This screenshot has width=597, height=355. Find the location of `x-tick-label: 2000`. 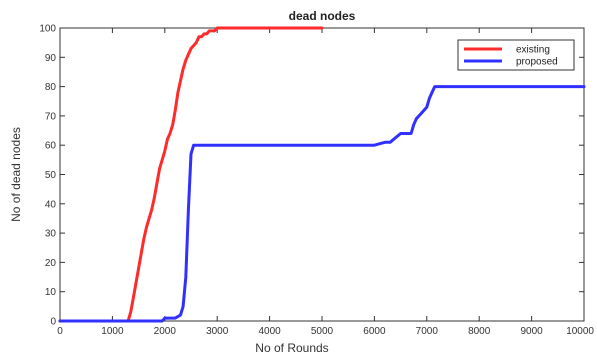

x-tick-label: 2000 is located at coordinates (165, 331).